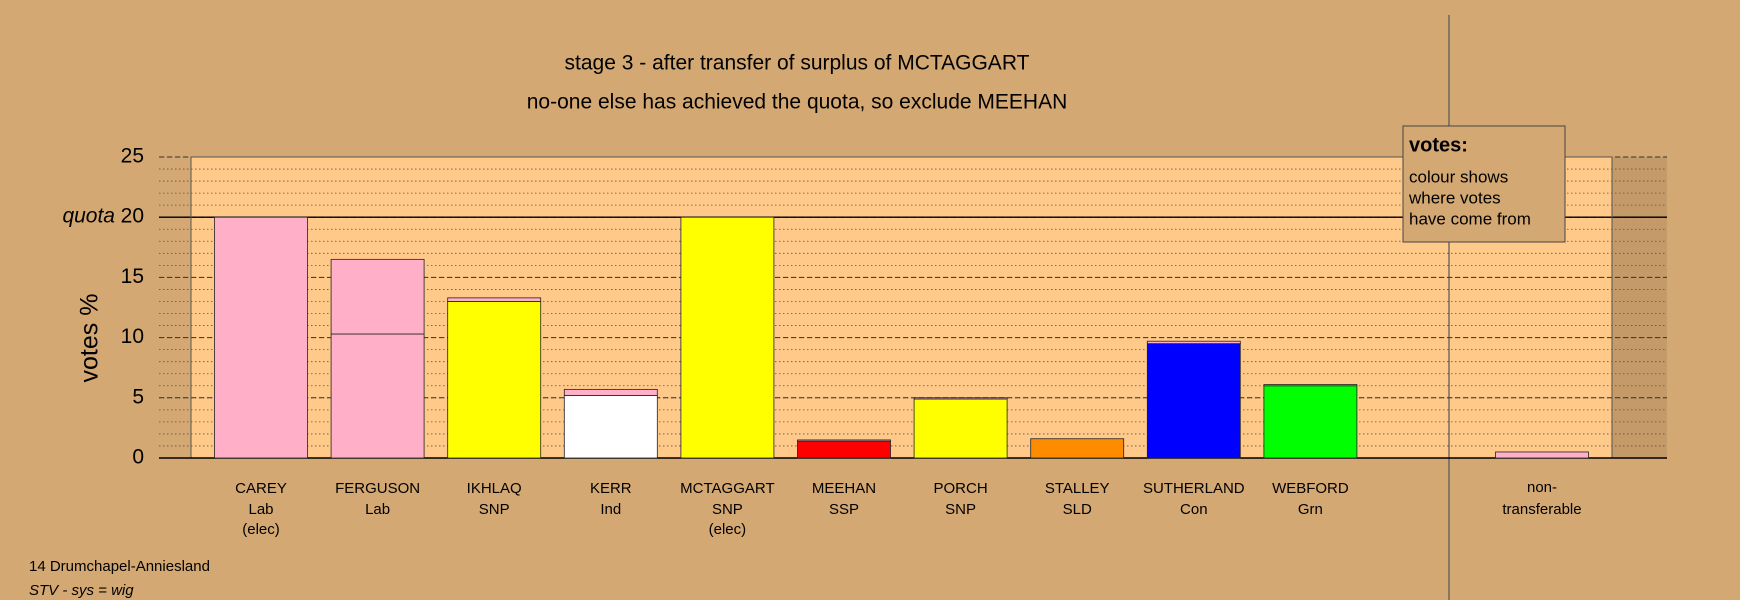  Describe the element at coordinates (844, 509) in the screenshot. I see `x-tick-label: SSP` at that location.